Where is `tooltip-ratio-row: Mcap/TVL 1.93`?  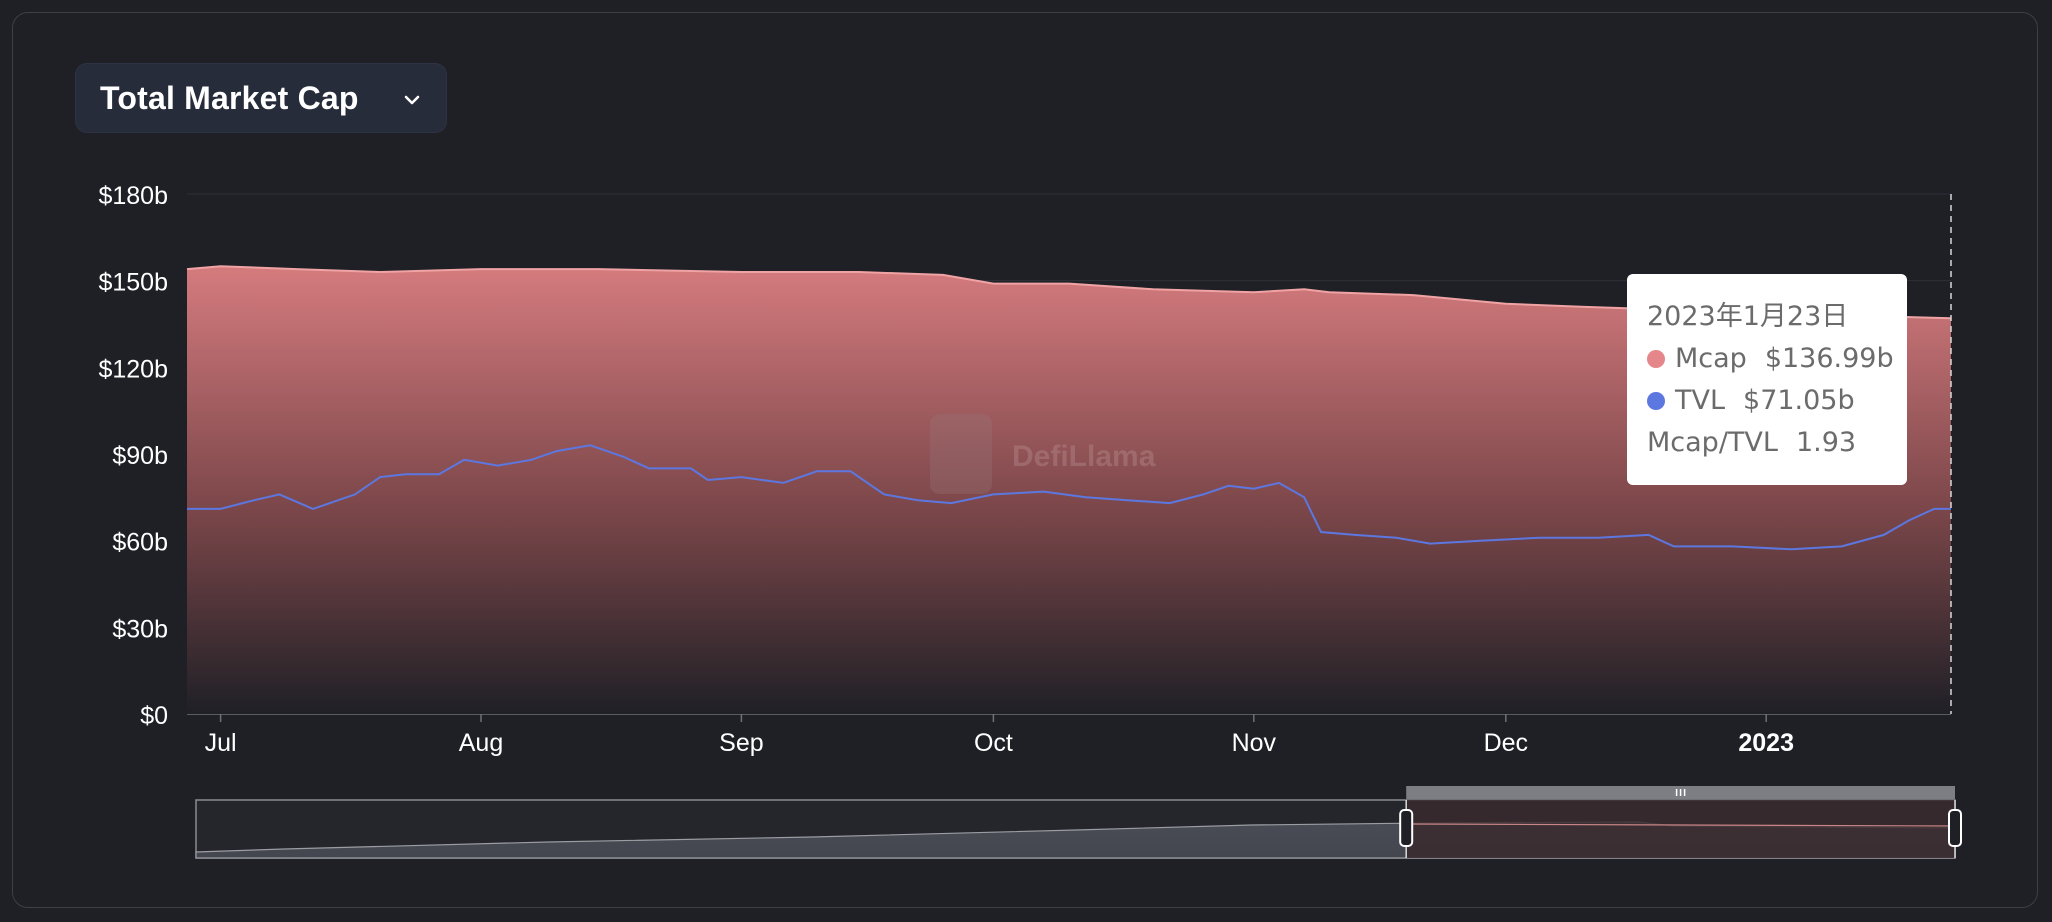
tooltip-ratio-row: Mcap/TVL 1.93 is located at coordinates (1777, 443).